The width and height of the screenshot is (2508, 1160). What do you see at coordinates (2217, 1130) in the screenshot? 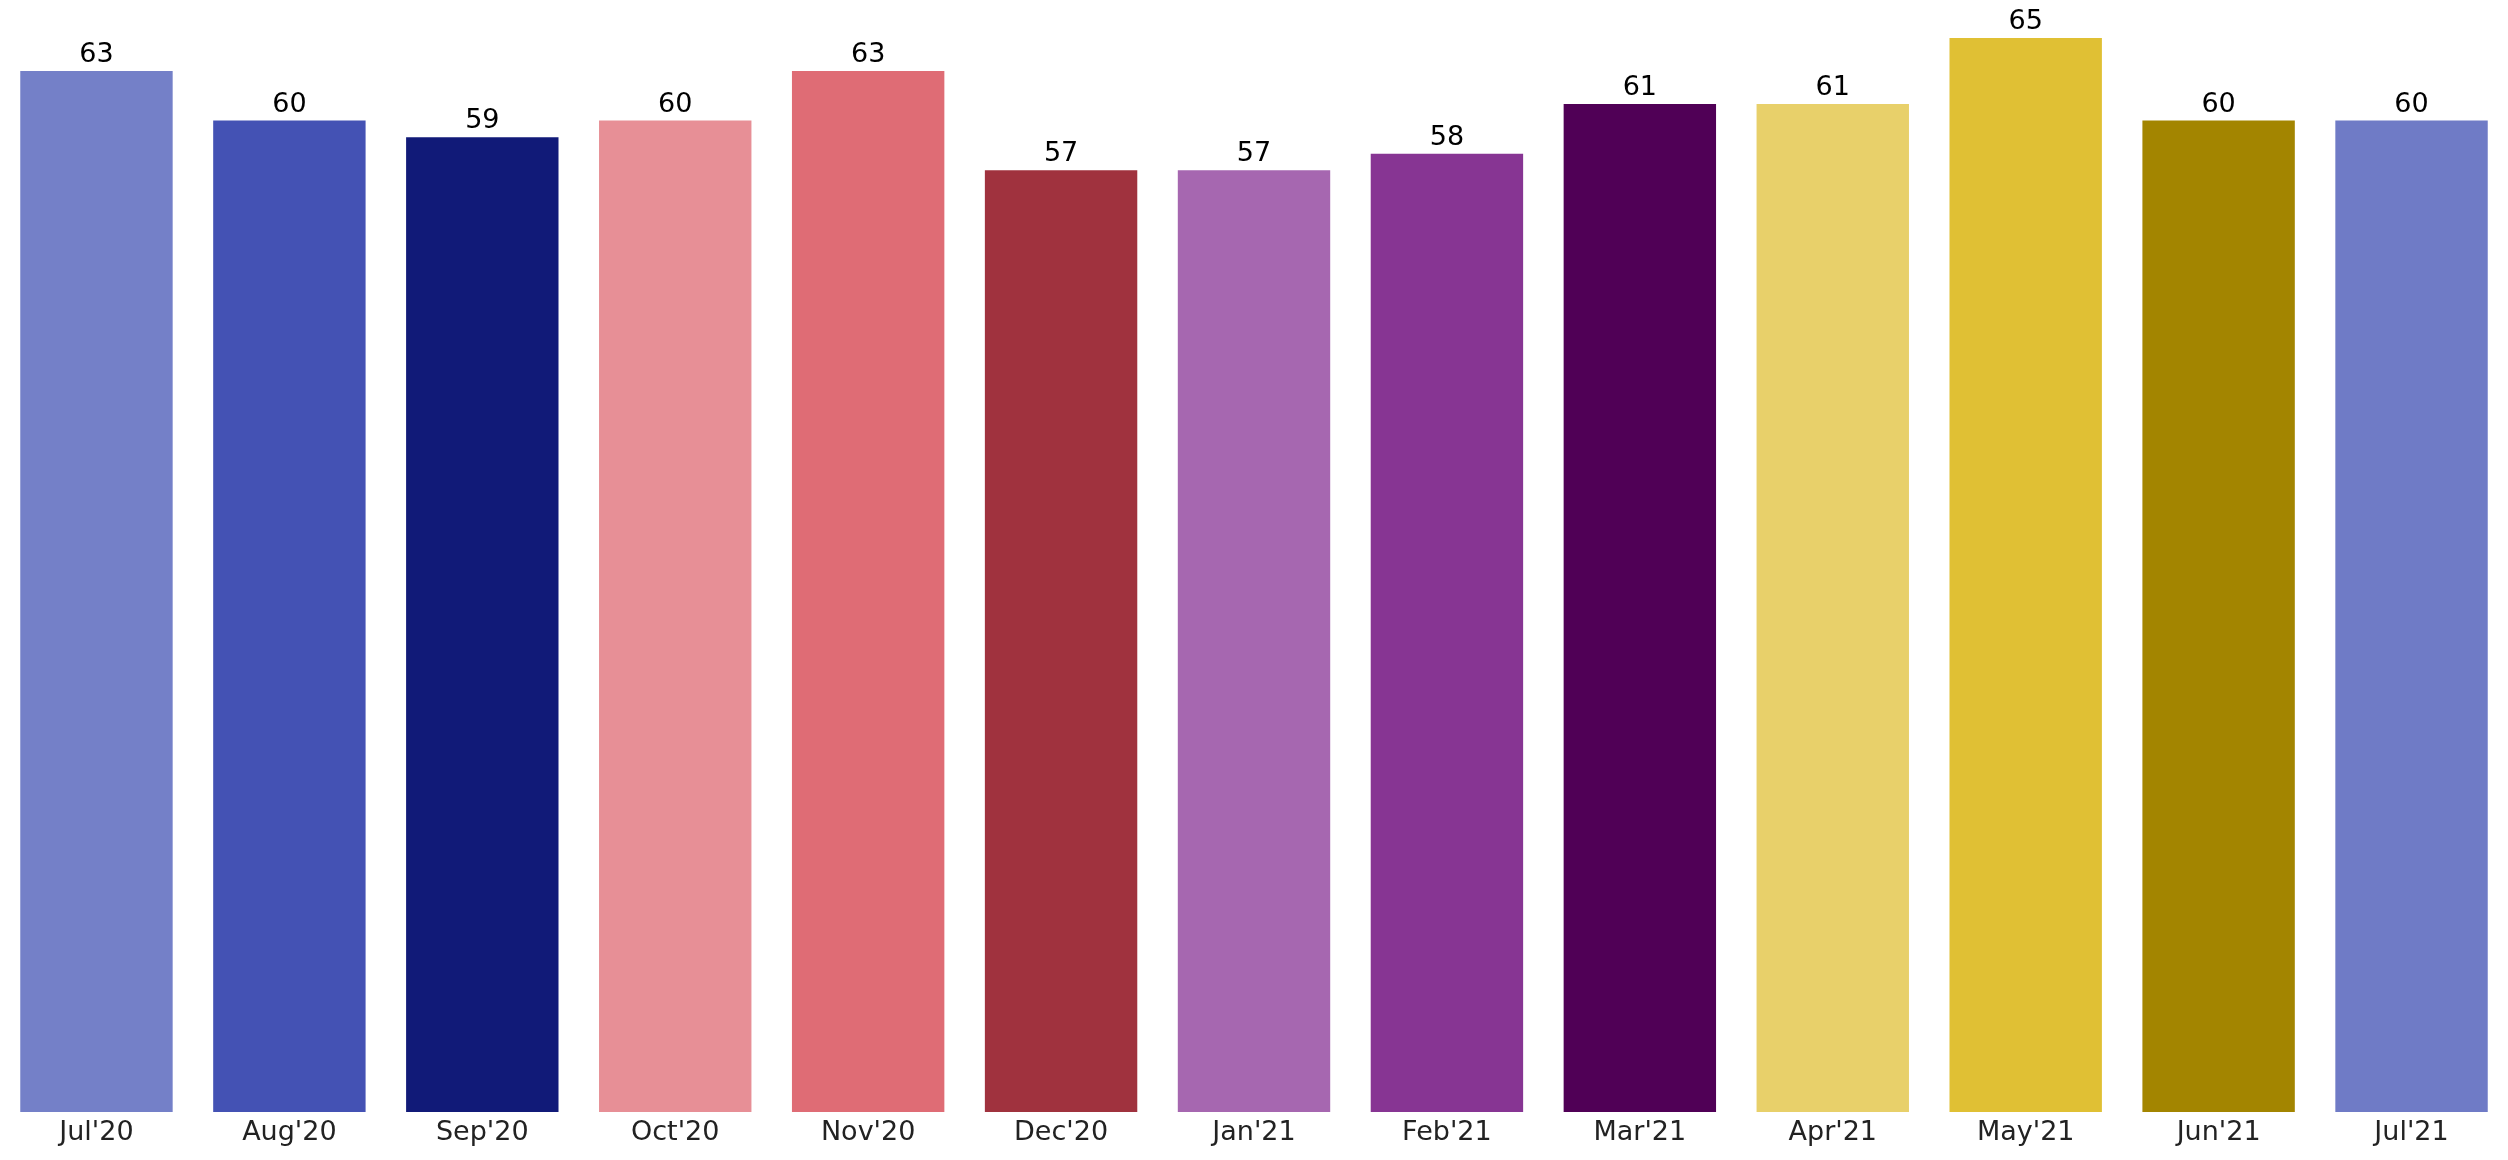
I see `x-tick-label: Jun'21` at bounding box center [2217, 1130].